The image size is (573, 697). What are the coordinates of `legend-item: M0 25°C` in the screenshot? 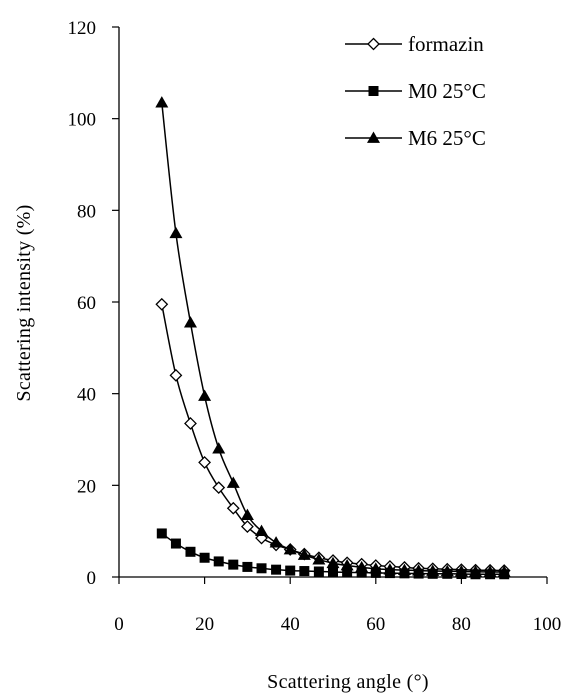 It's located at (415, 91).